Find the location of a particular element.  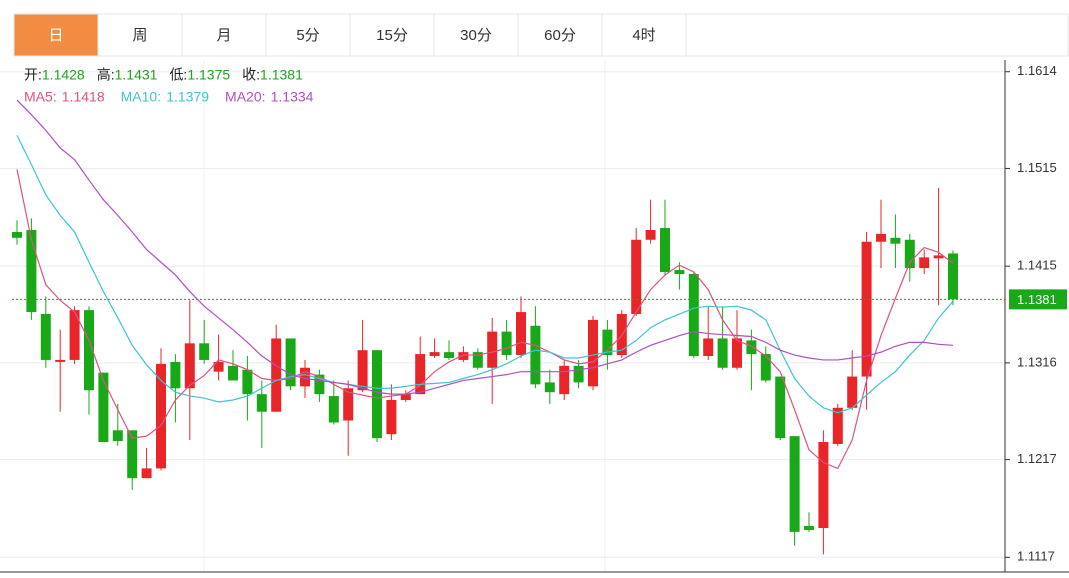

ohlc-label: 高: is located at coordinates (106, 75).